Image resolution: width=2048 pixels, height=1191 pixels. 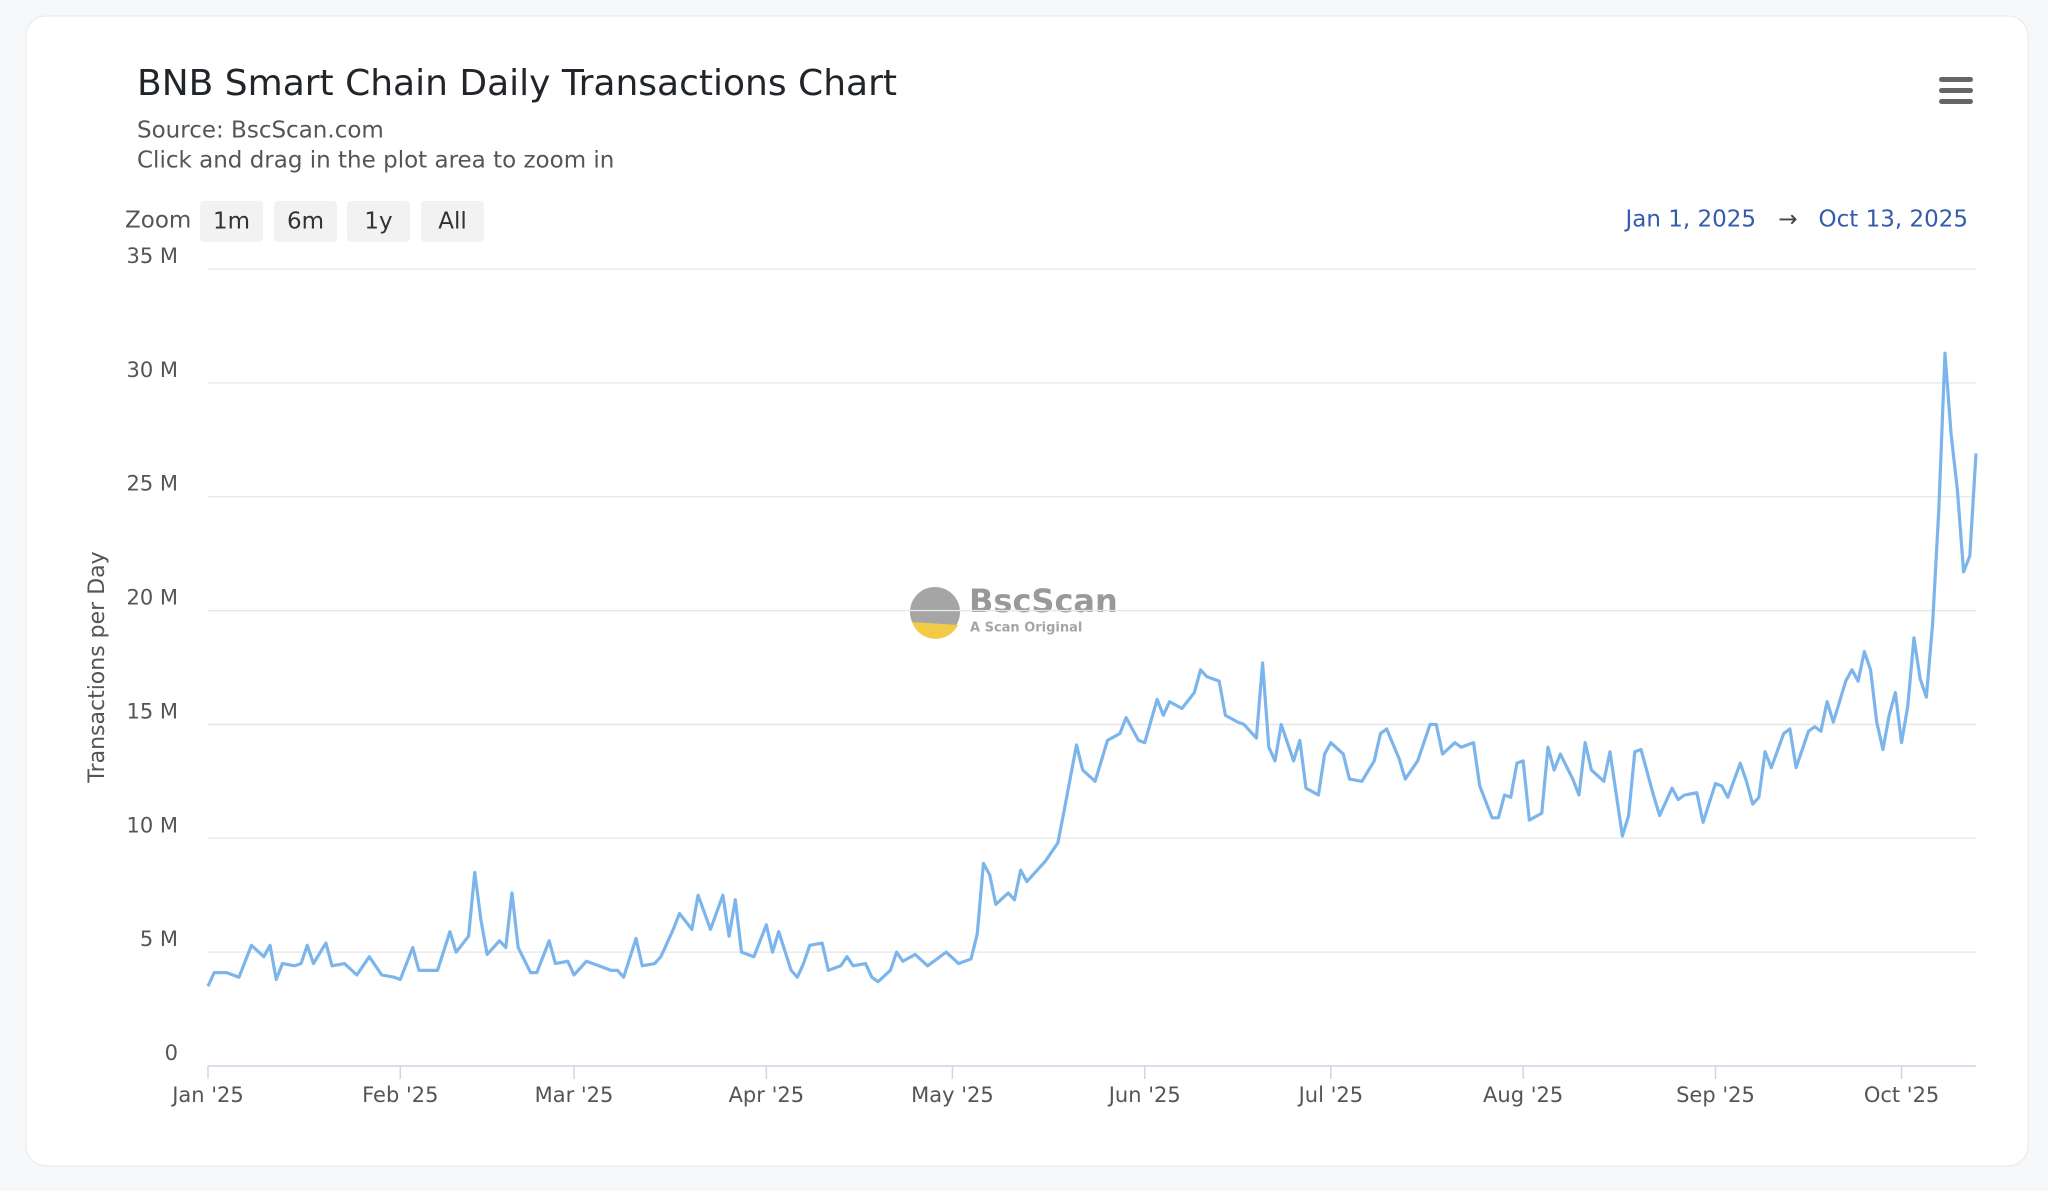 I want to click on watermark: BscScan A Scan Original, so click(x=1014, y=610).